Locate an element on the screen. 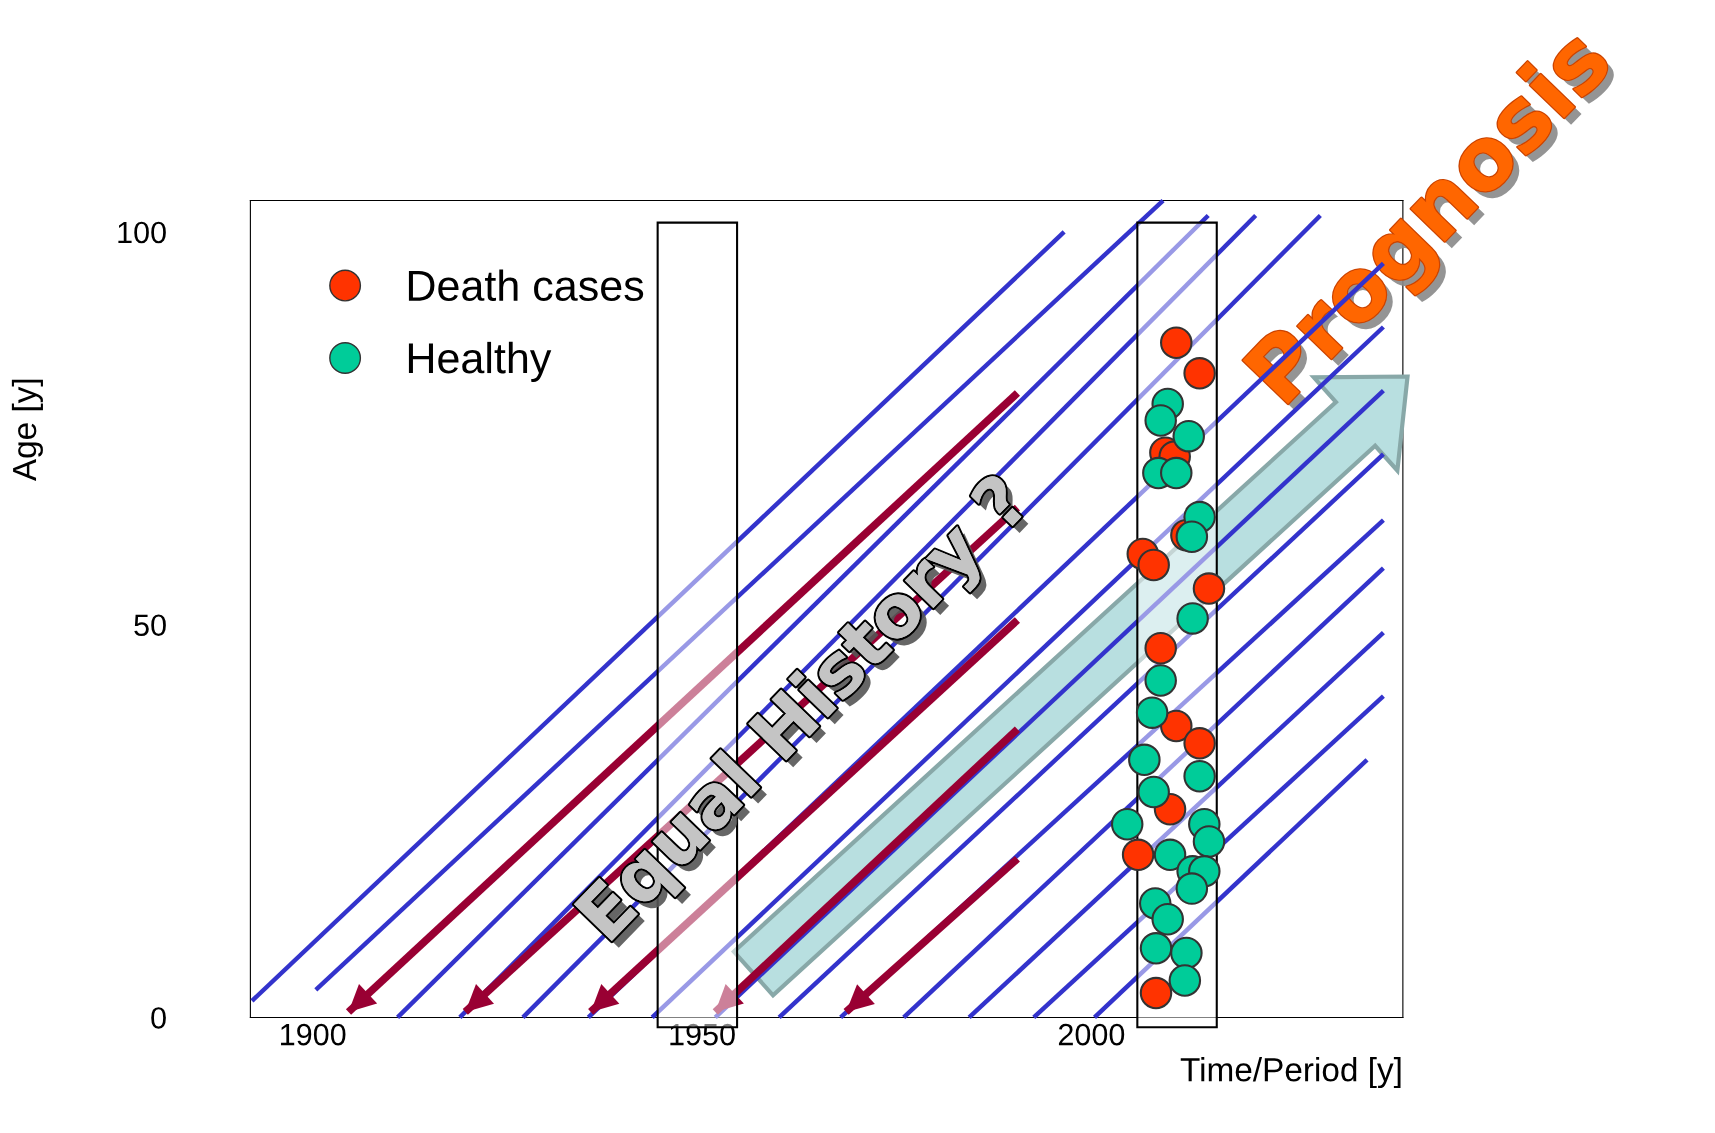 Image resolution: width=1715 pixels, height=1133 pixels. x-tick-label: 1900 is located at coordinates (313, 1034).